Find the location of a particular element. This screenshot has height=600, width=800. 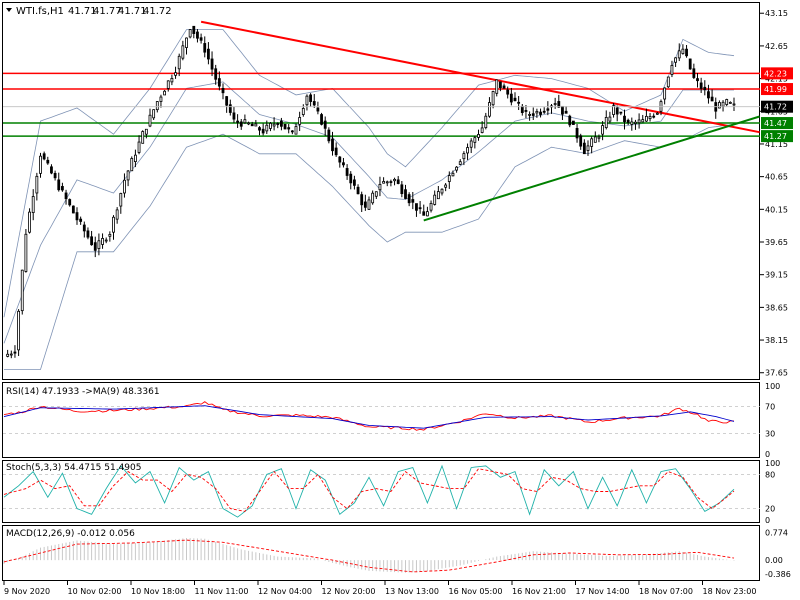

rsi-ma-line is located at coordinates (369, 417).